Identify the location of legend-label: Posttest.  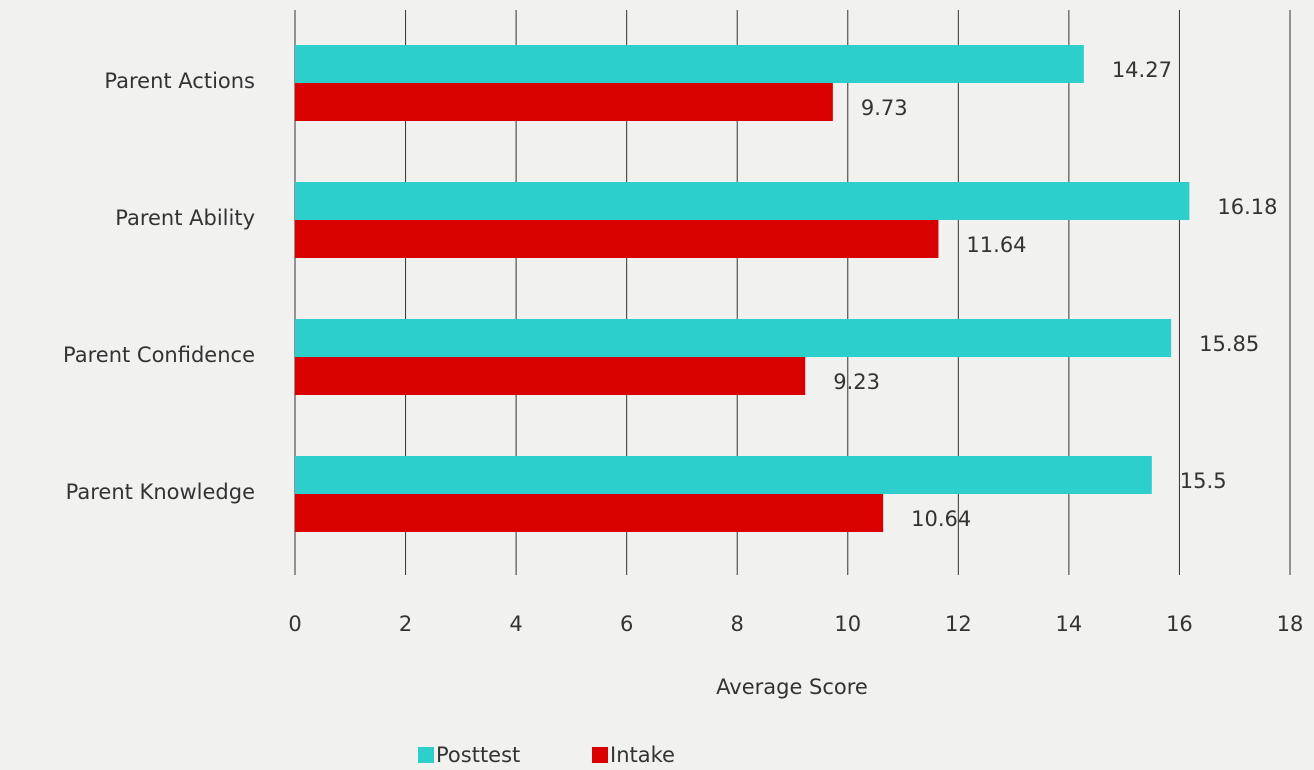
(478, 755).